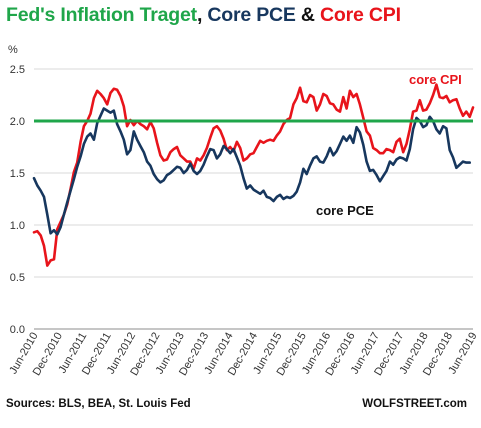 Image resolution: width=481 pixels, height=428 pixels. I want to click on annotation-core-cpi: core CPI, so click(435, 79).